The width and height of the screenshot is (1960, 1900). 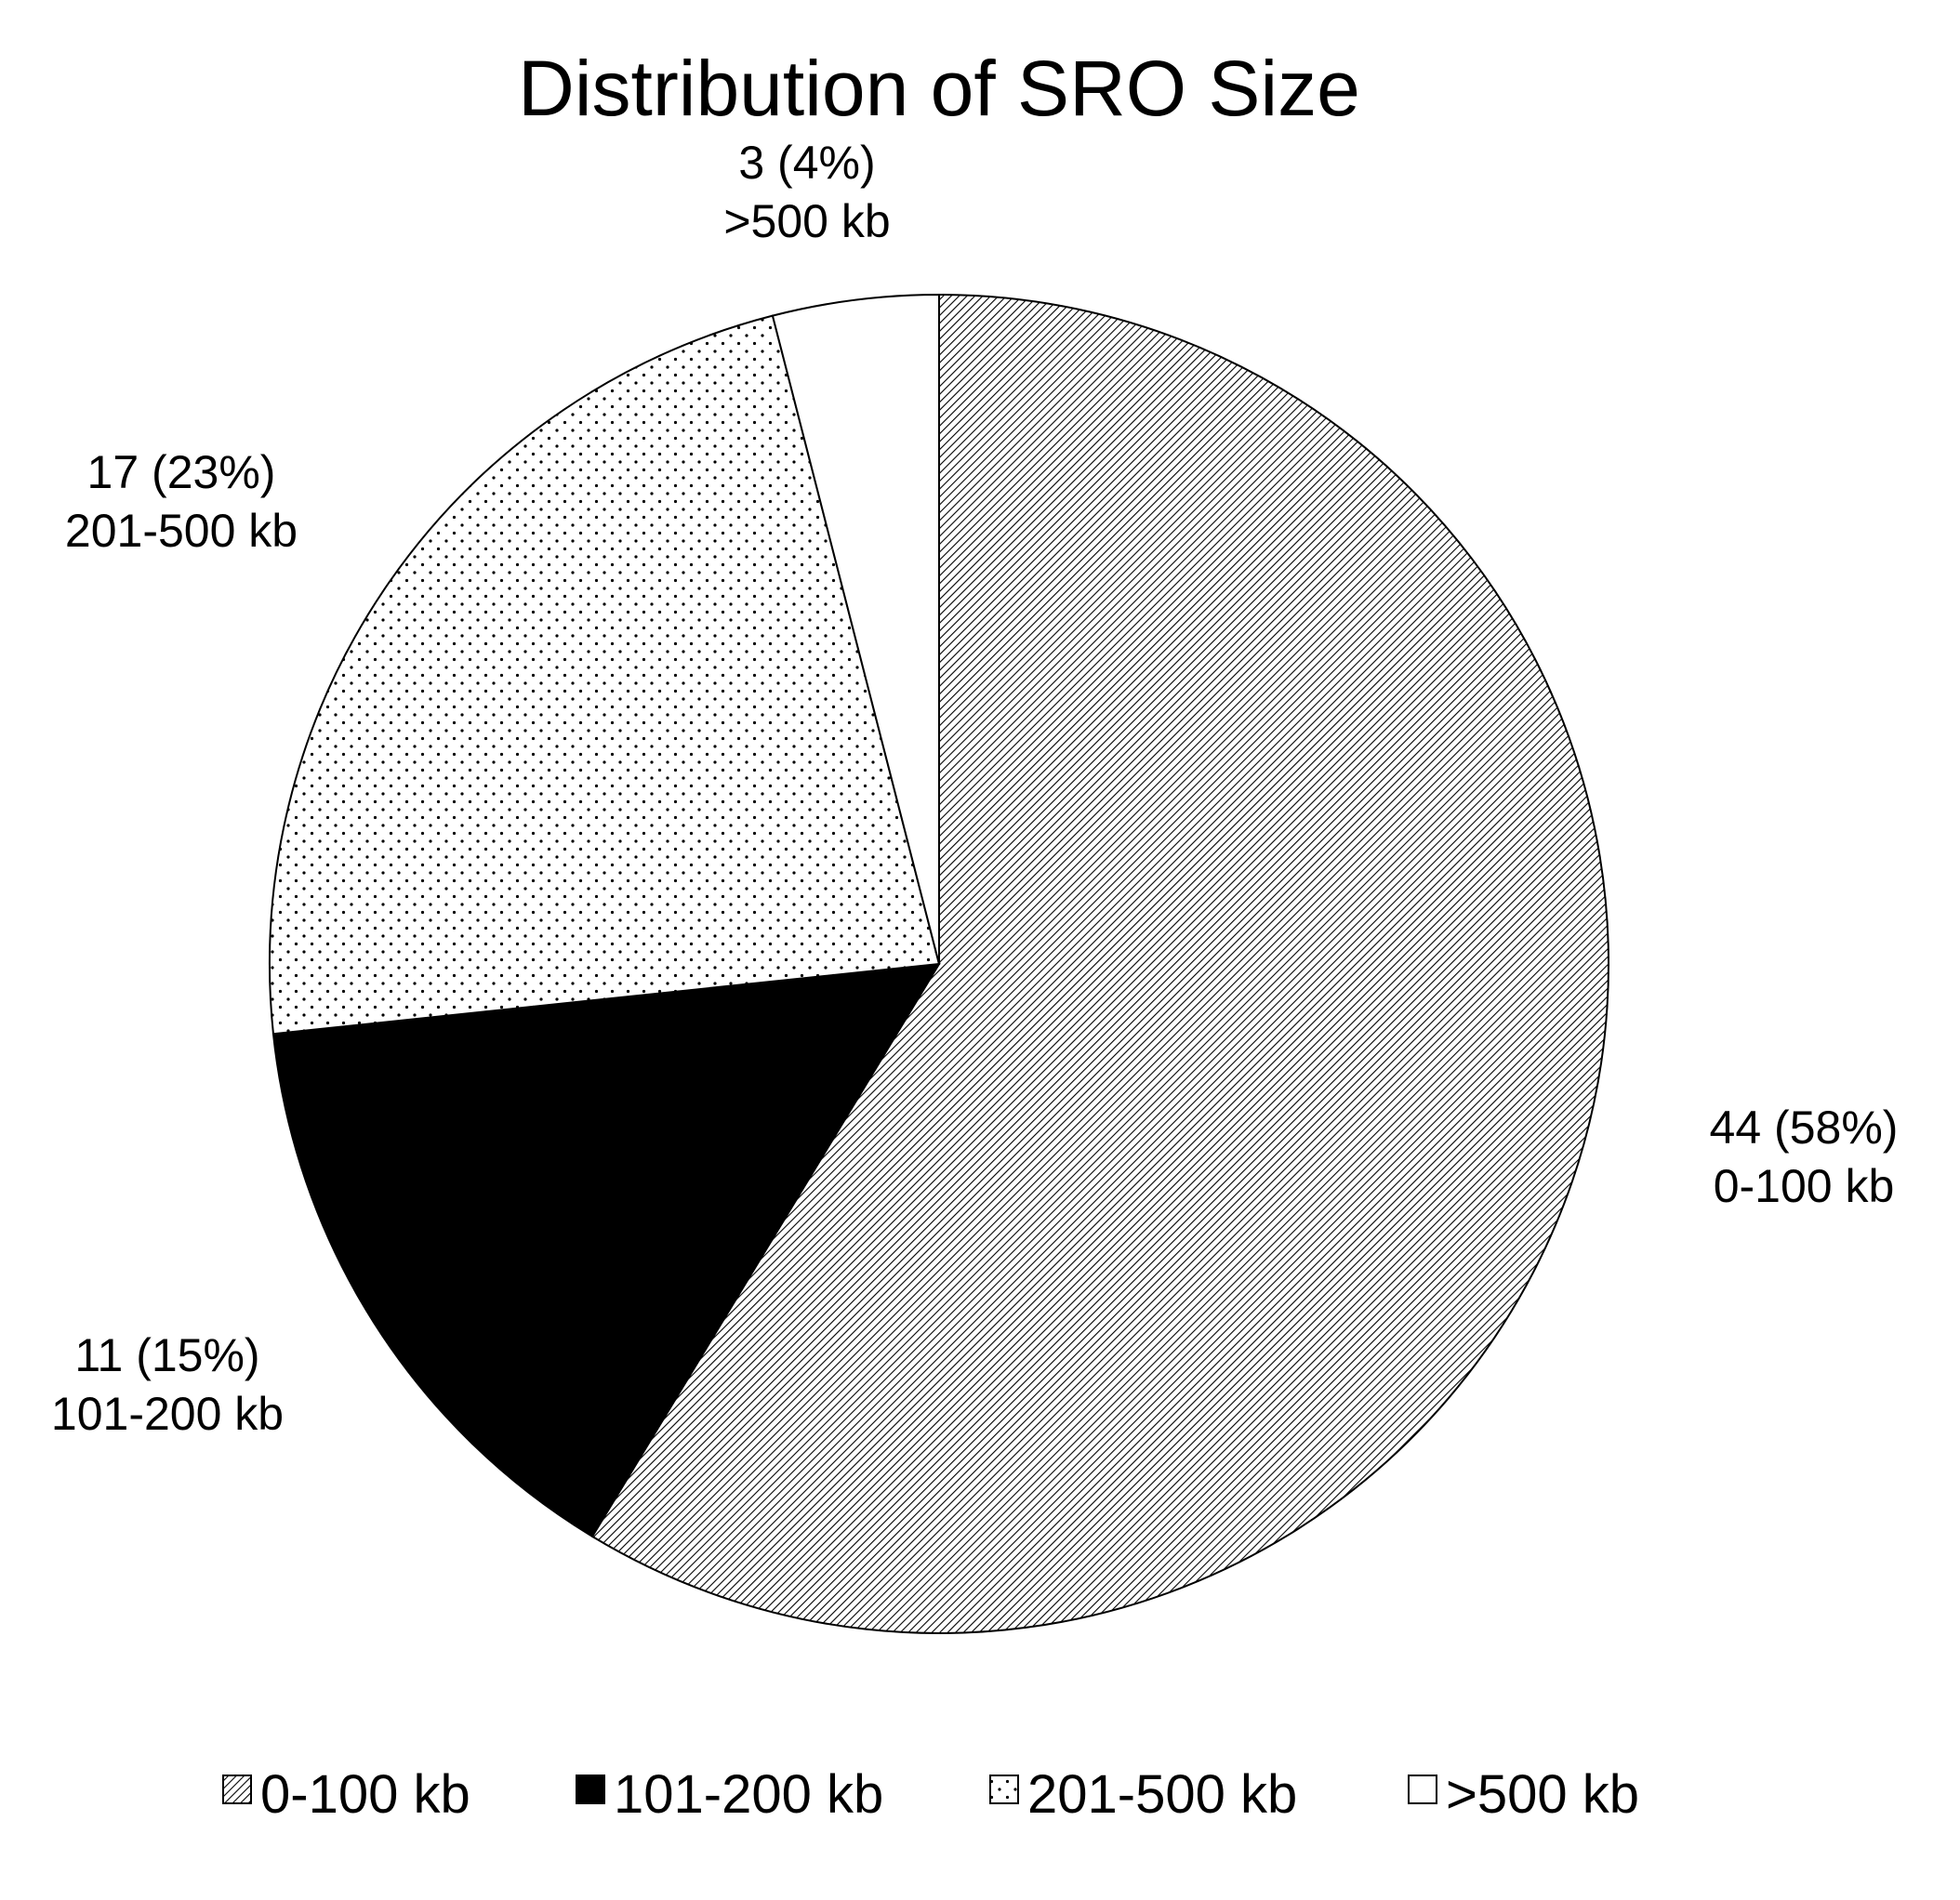 What do you see at coordinates (365, 1795) in the screenshot?
I see `legend-label-0-100-kb: 0-100 kb` at bounding box center [365, 1795].